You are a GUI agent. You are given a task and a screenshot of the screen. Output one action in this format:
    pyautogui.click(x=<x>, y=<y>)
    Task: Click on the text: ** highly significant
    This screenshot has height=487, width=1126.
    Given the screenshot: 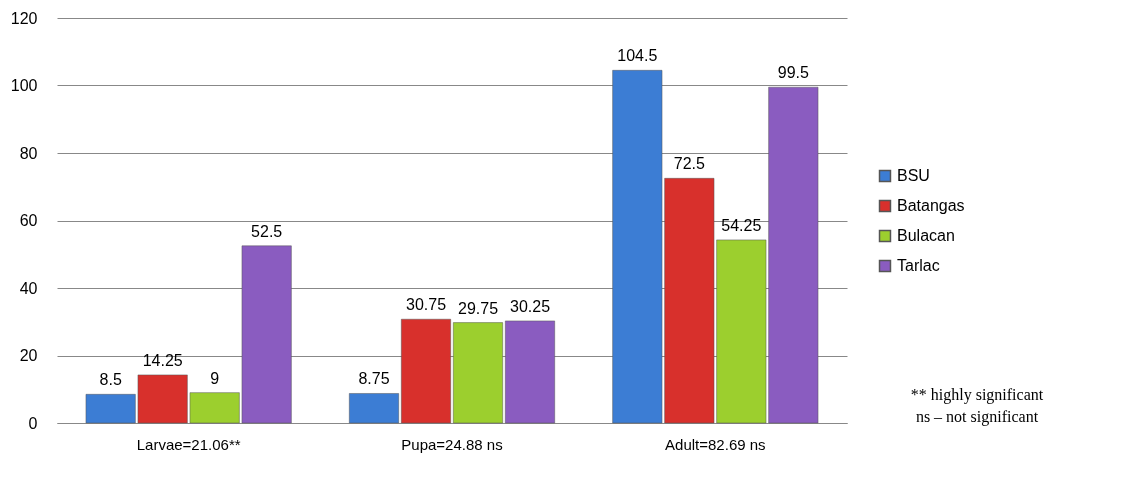 What is the action you would take?
    pyautogui.click(x=977, y=395)
    